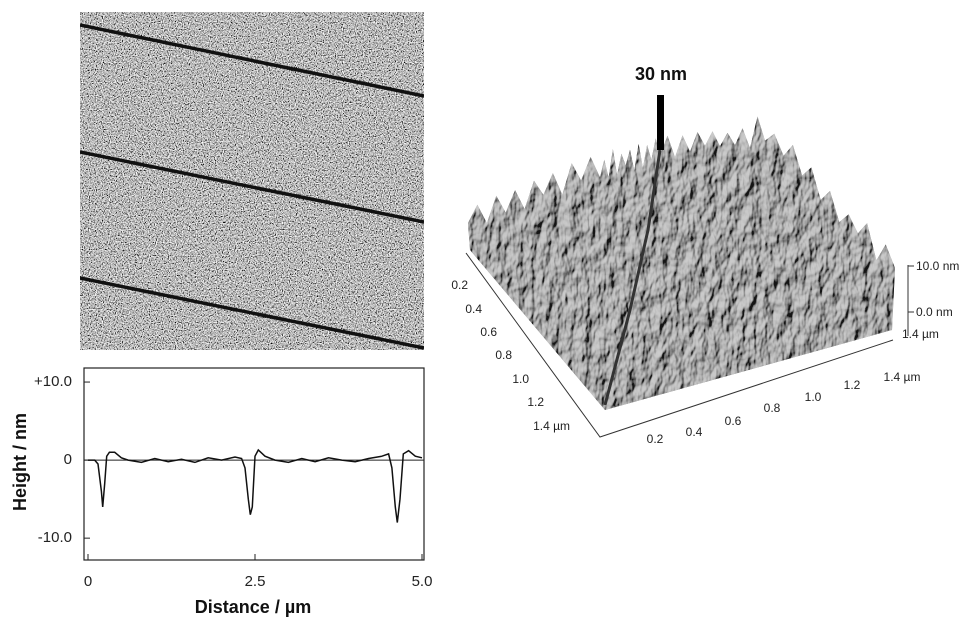 The width and height of the screenshot is (964, 620). I want to click on surface-y-label: 1.4 µm, so click(551, 426).